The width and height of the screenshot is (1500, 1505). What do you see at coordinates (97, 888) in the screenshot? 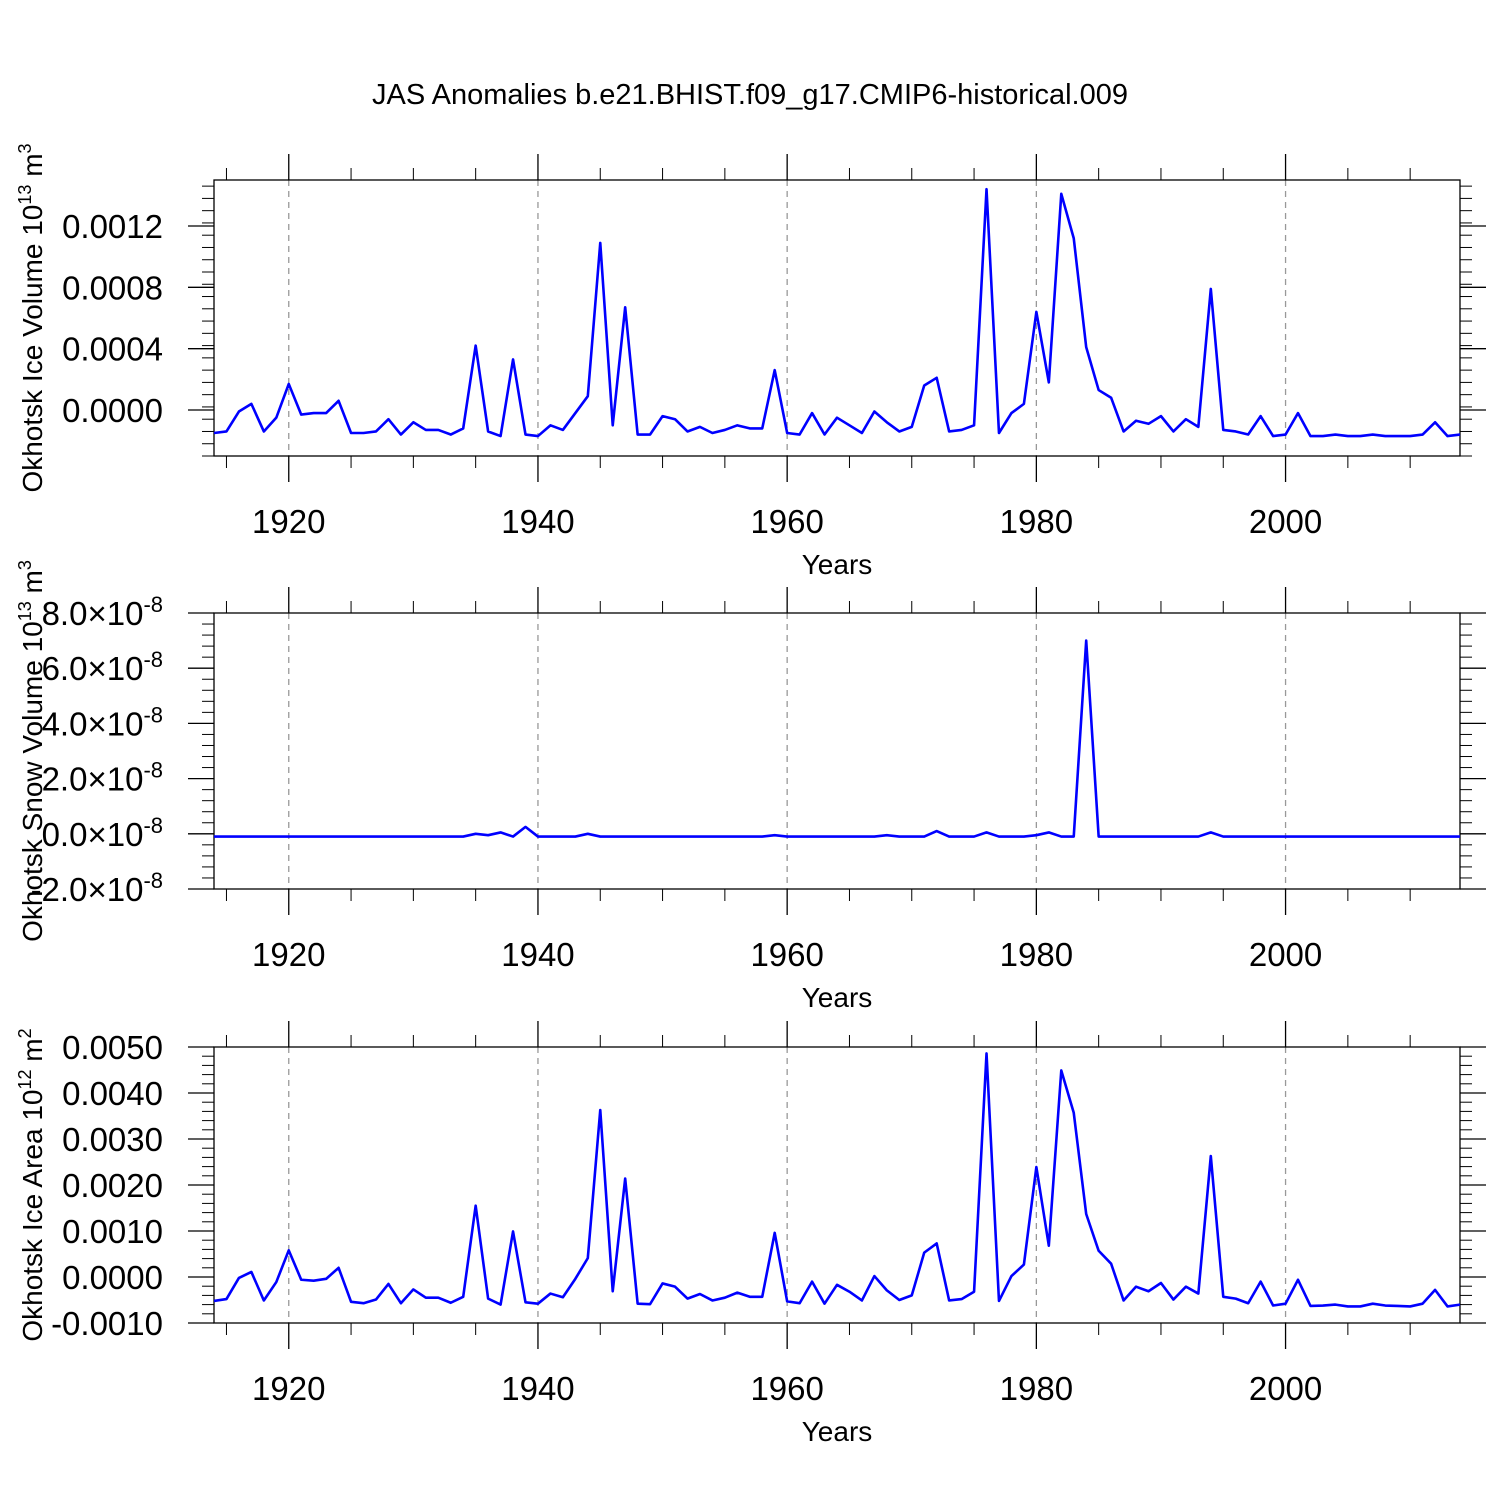
I see `y-tick-label: -2.0×10⁻⁸` at bounding box center [97, 888].